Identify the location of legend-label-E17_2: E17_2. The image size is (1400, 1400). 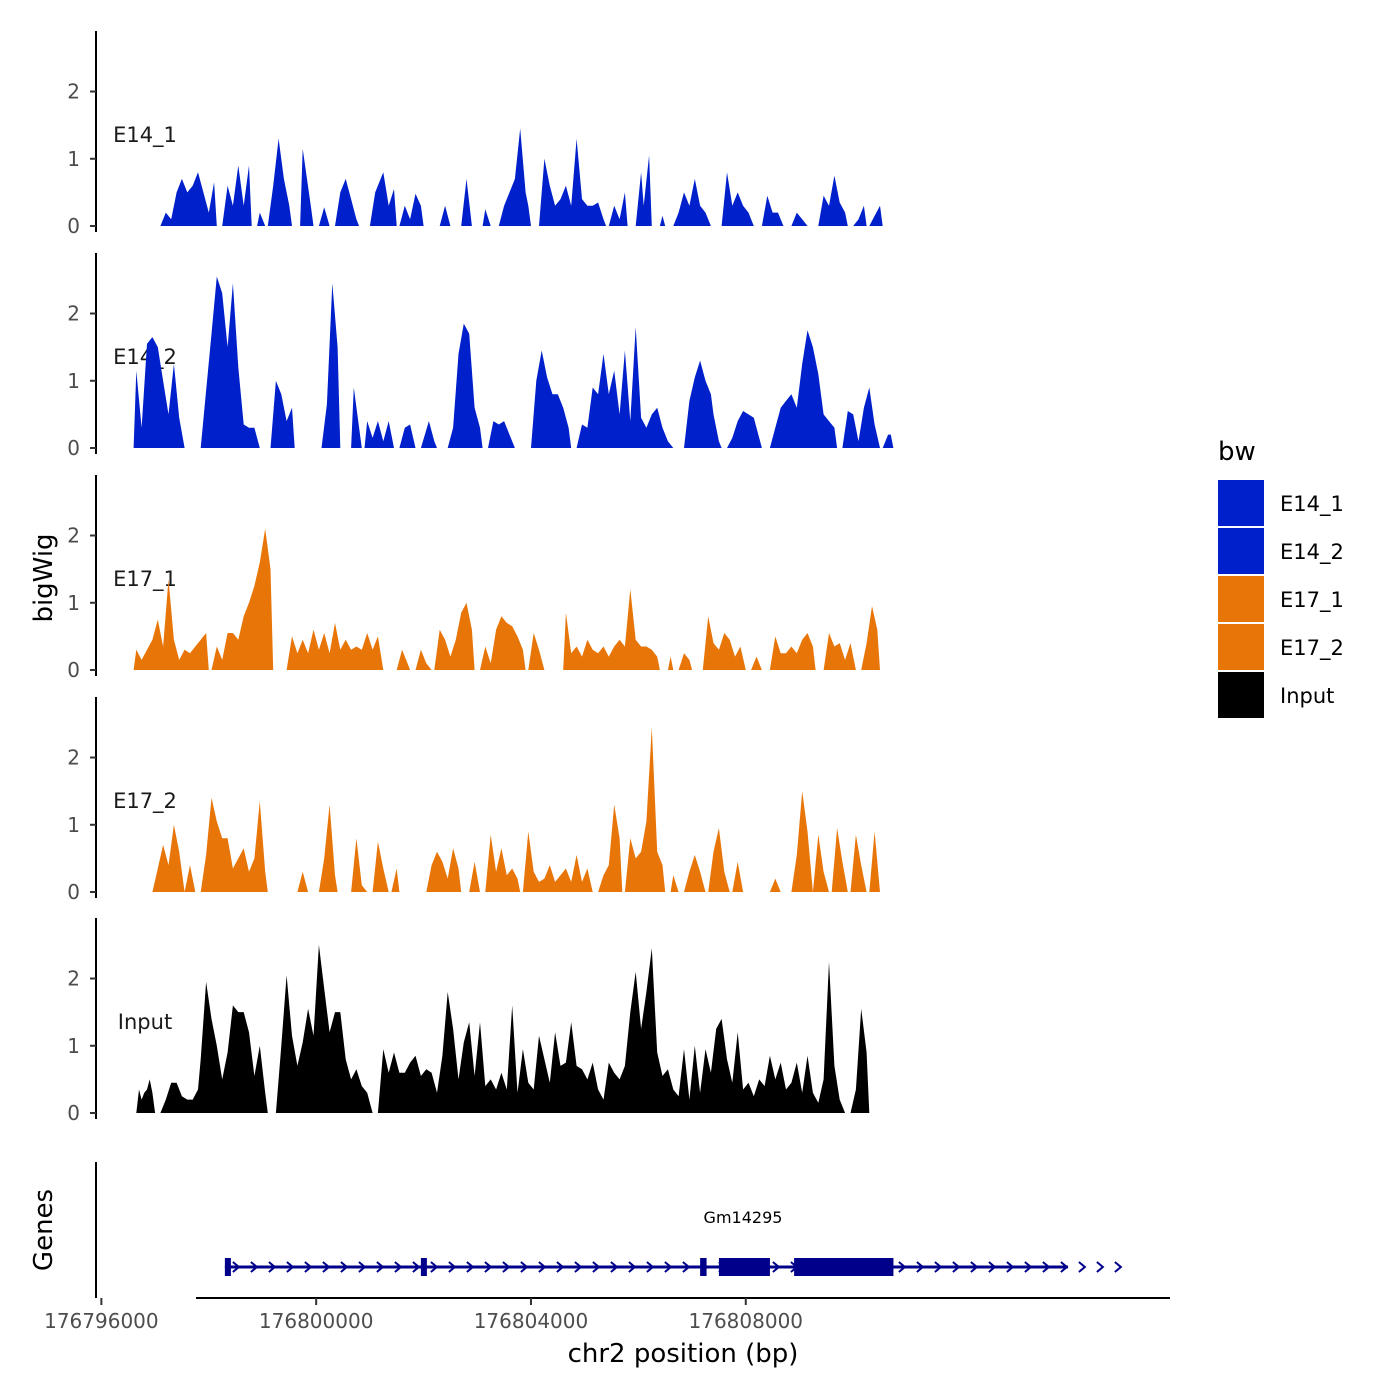
(1312, 648).